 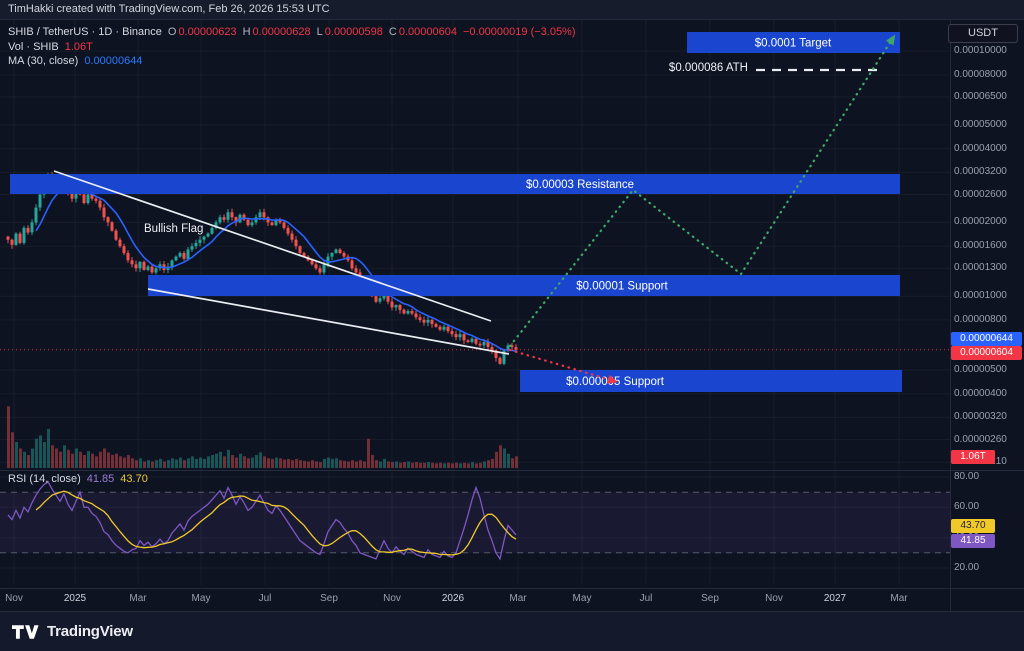 I want to click on ohlc-value: 0.00000623, so click(x=207, y=32).